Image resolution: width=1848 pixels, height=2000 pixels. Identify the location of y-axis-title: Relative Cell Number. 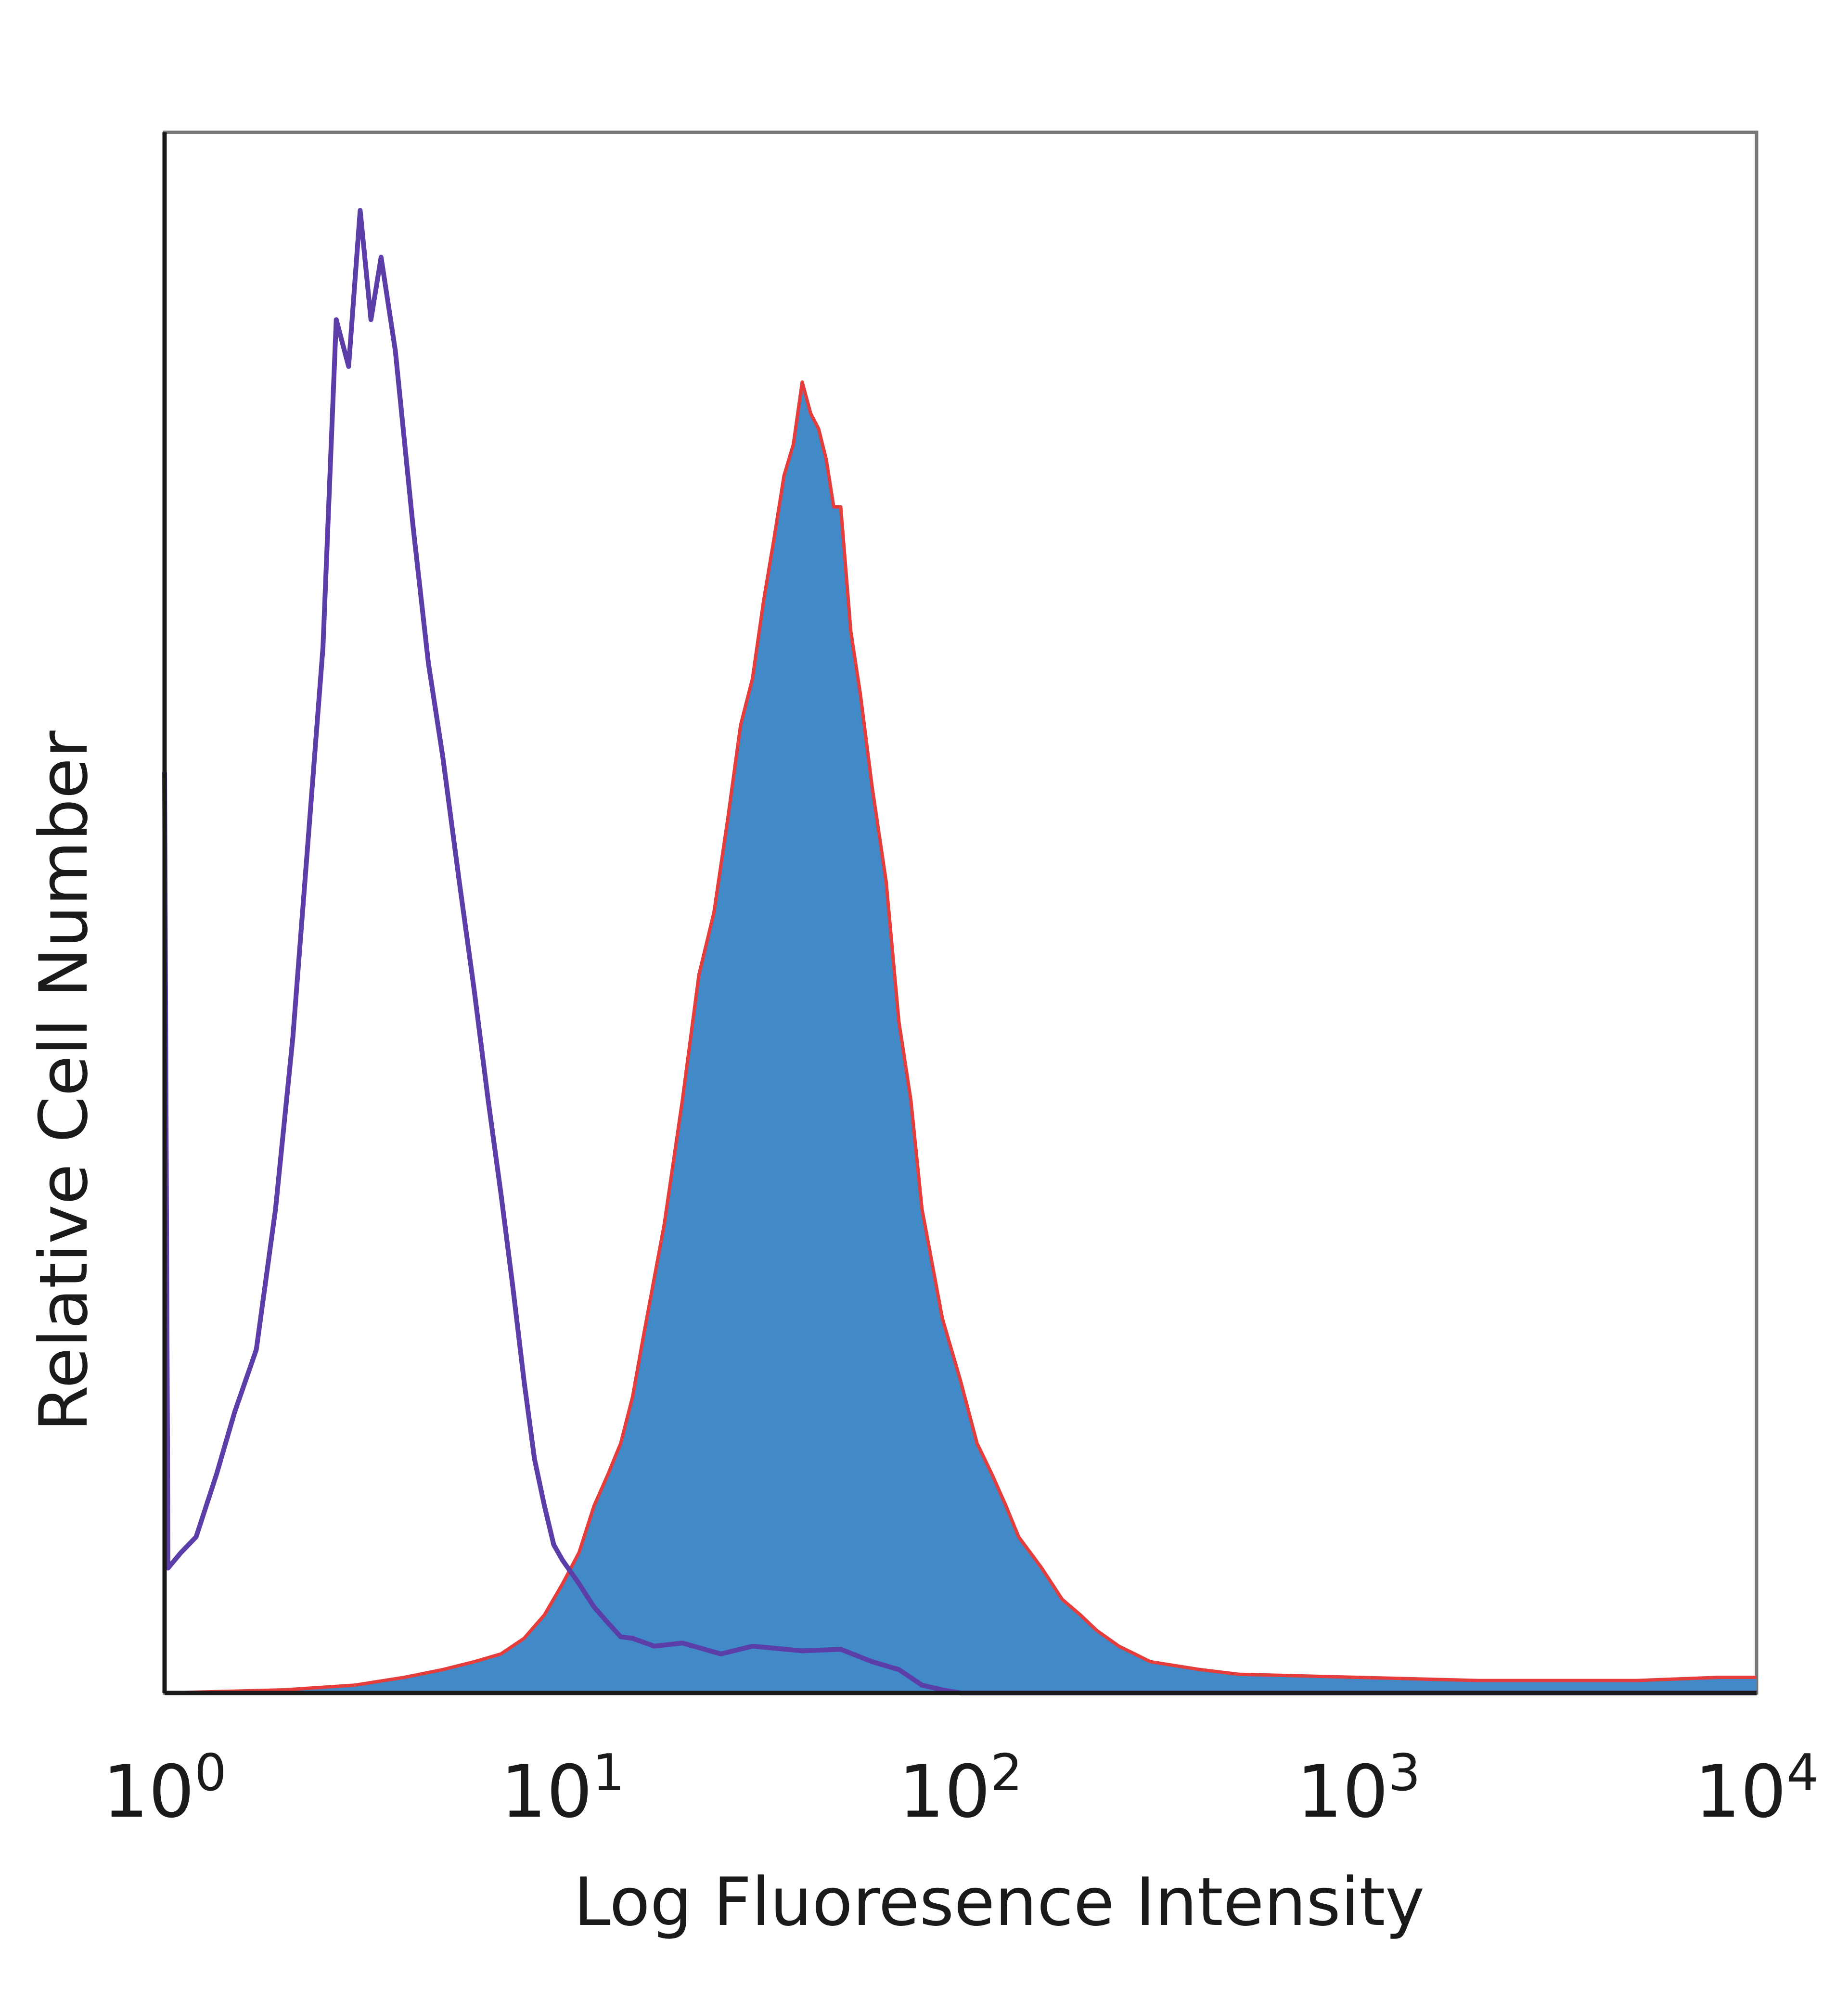
(64, 1081).